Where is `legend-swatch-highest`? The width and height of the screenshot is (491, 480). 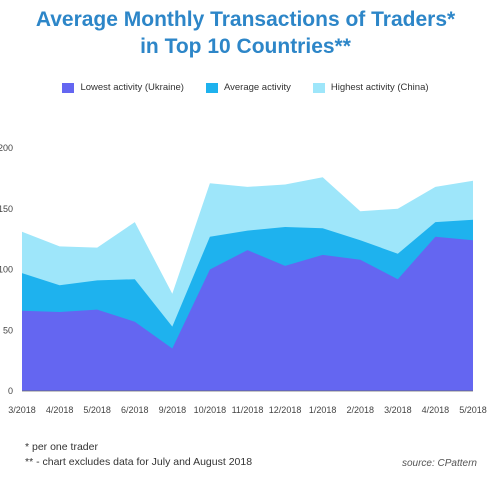 legend-swatch-highest is located at coordinates (318, 87).